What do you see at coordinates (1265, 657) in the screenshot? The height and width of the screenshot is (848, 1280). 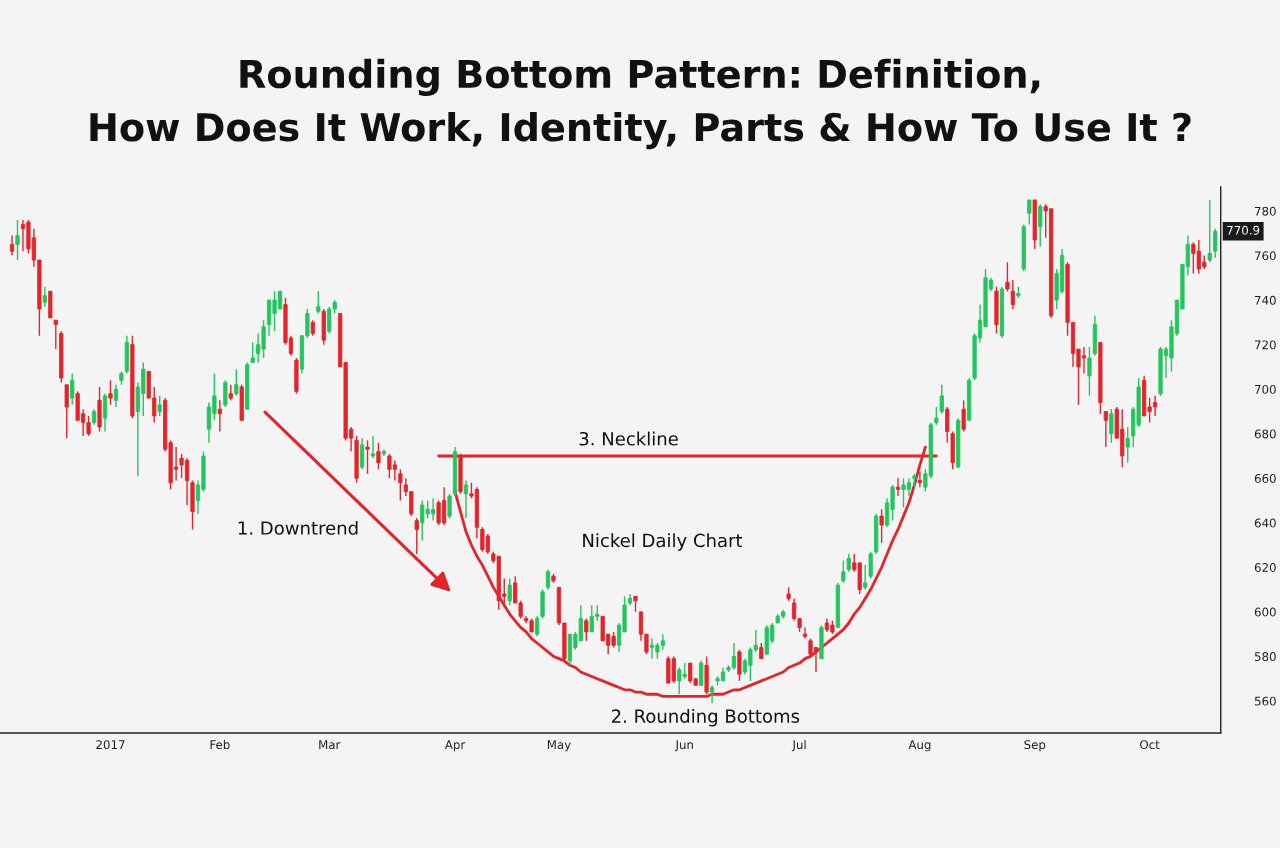 I see `y-tick-label: 580` at bounding box center [1265, 657].